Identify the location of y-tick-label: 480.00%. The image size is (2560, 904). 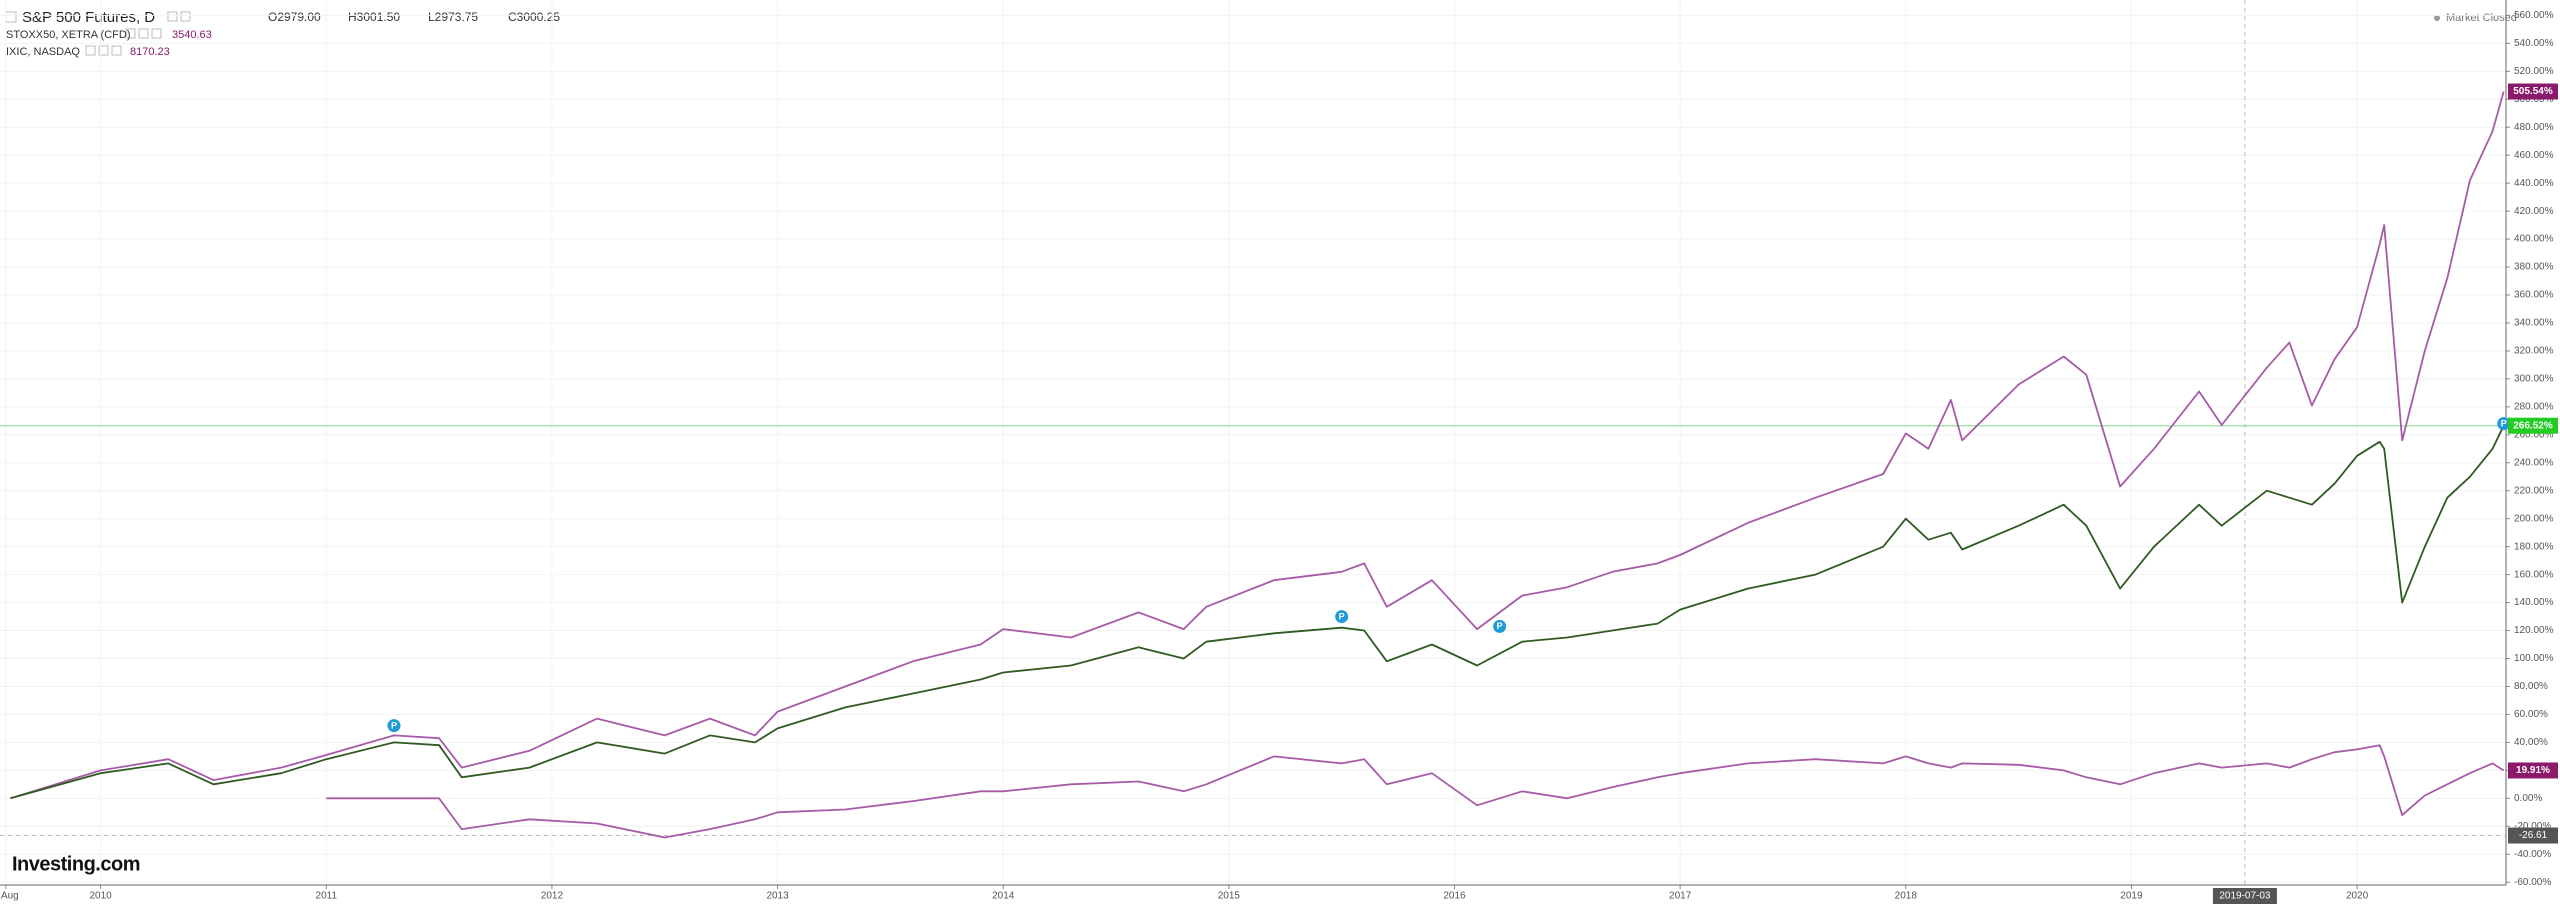
(2534, 127).